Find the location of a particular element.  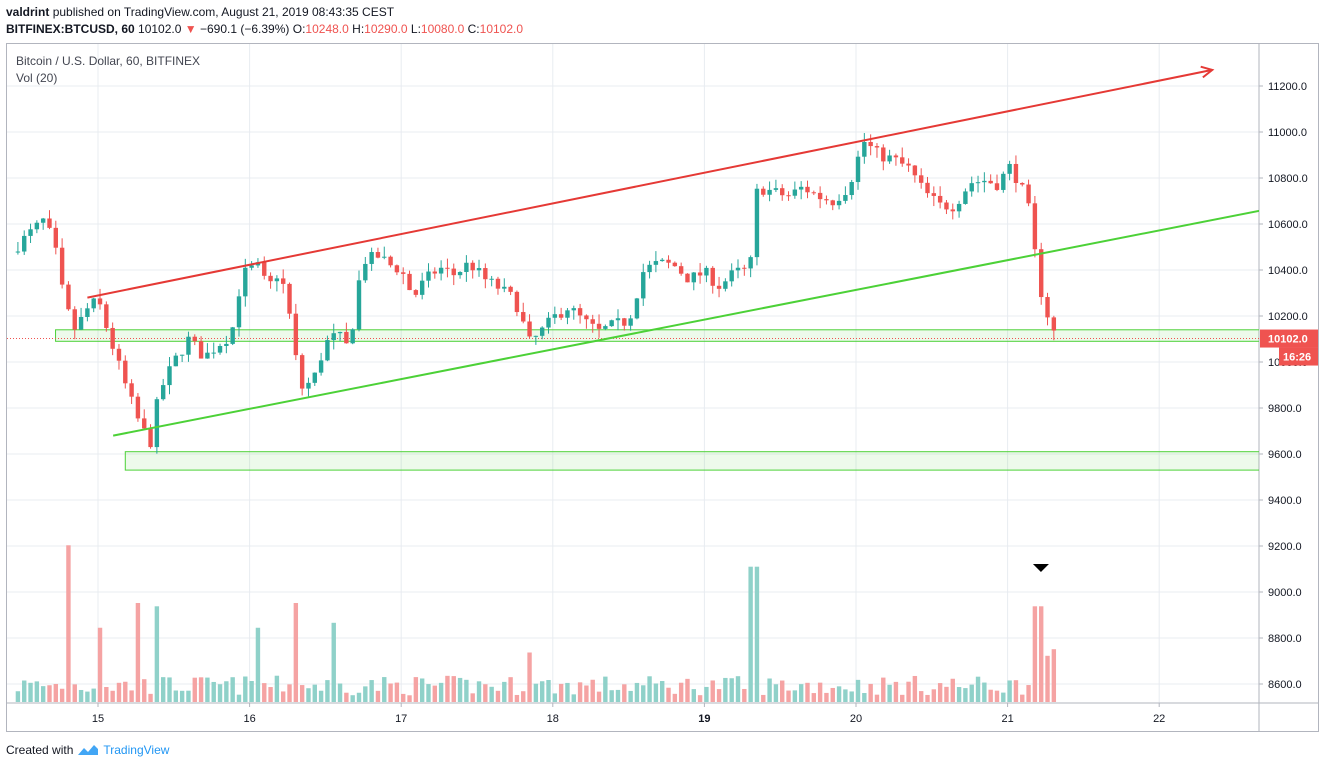

y-tick-label: 9200.0 is located at coordinates (1285, 547).